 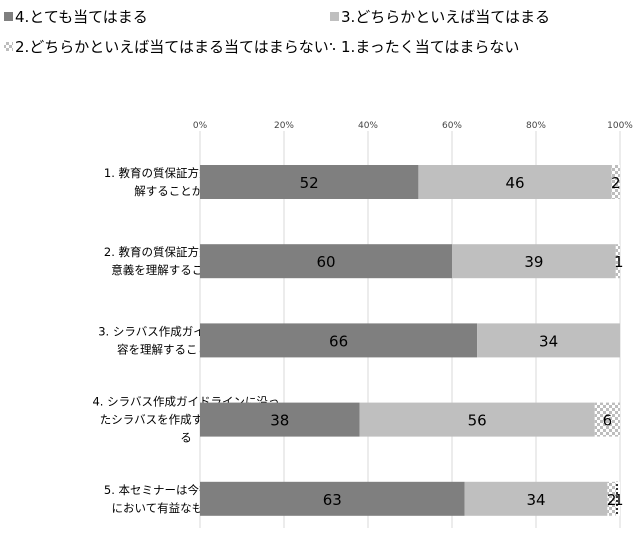 I want to click on data-label: 66, so click(x=338, y=341).